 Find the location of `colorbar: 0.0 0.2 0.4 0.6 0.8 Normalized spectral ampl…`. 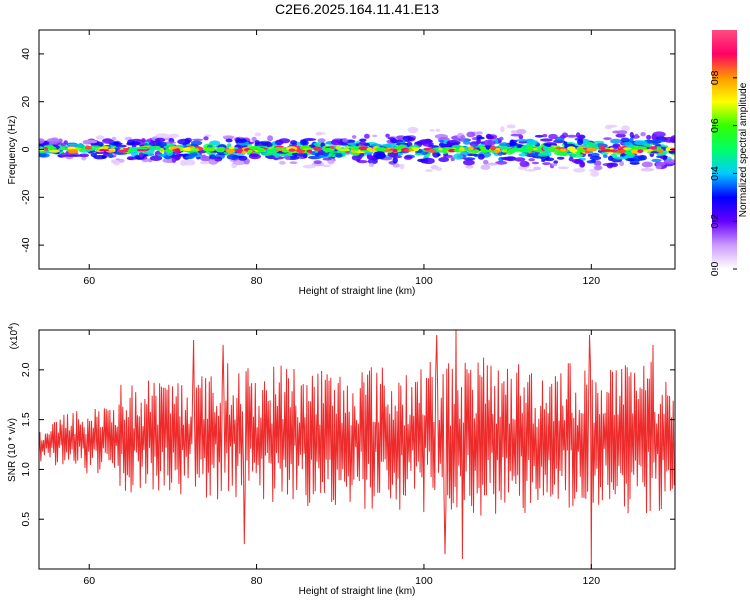

colorbar: 0.0 0.2 0.4 0.6 0.8 Normalized spectral ampl… is located at coordinates (729, 153).